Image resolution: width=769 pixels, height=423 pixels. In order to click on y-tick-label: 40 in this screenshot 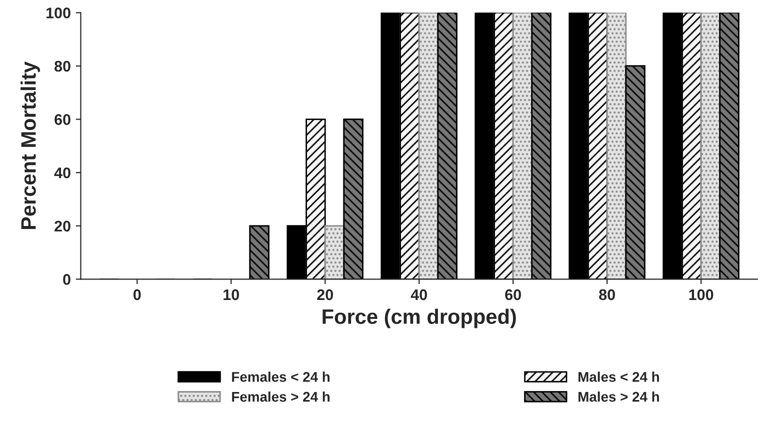, I will do `click(62, 172)`.